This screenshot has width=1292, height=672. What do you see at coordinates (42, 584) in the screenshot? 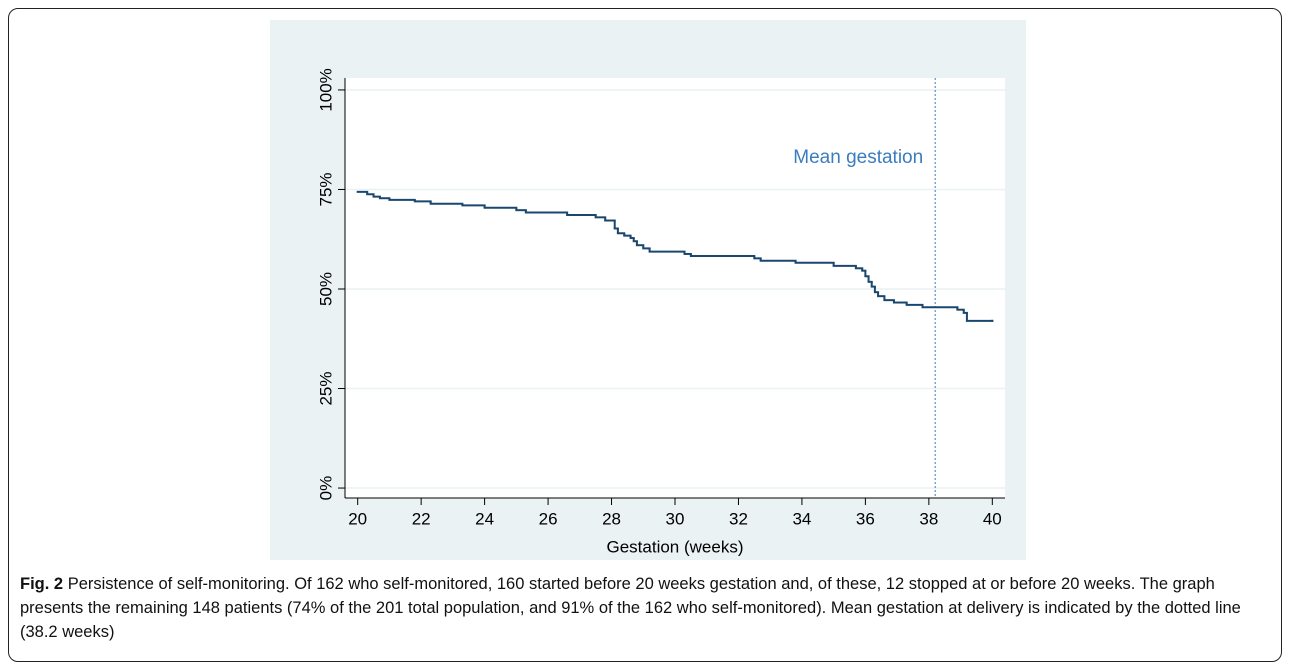
I see `caption-label: Fig. 2` at bounding box center [42, 584].